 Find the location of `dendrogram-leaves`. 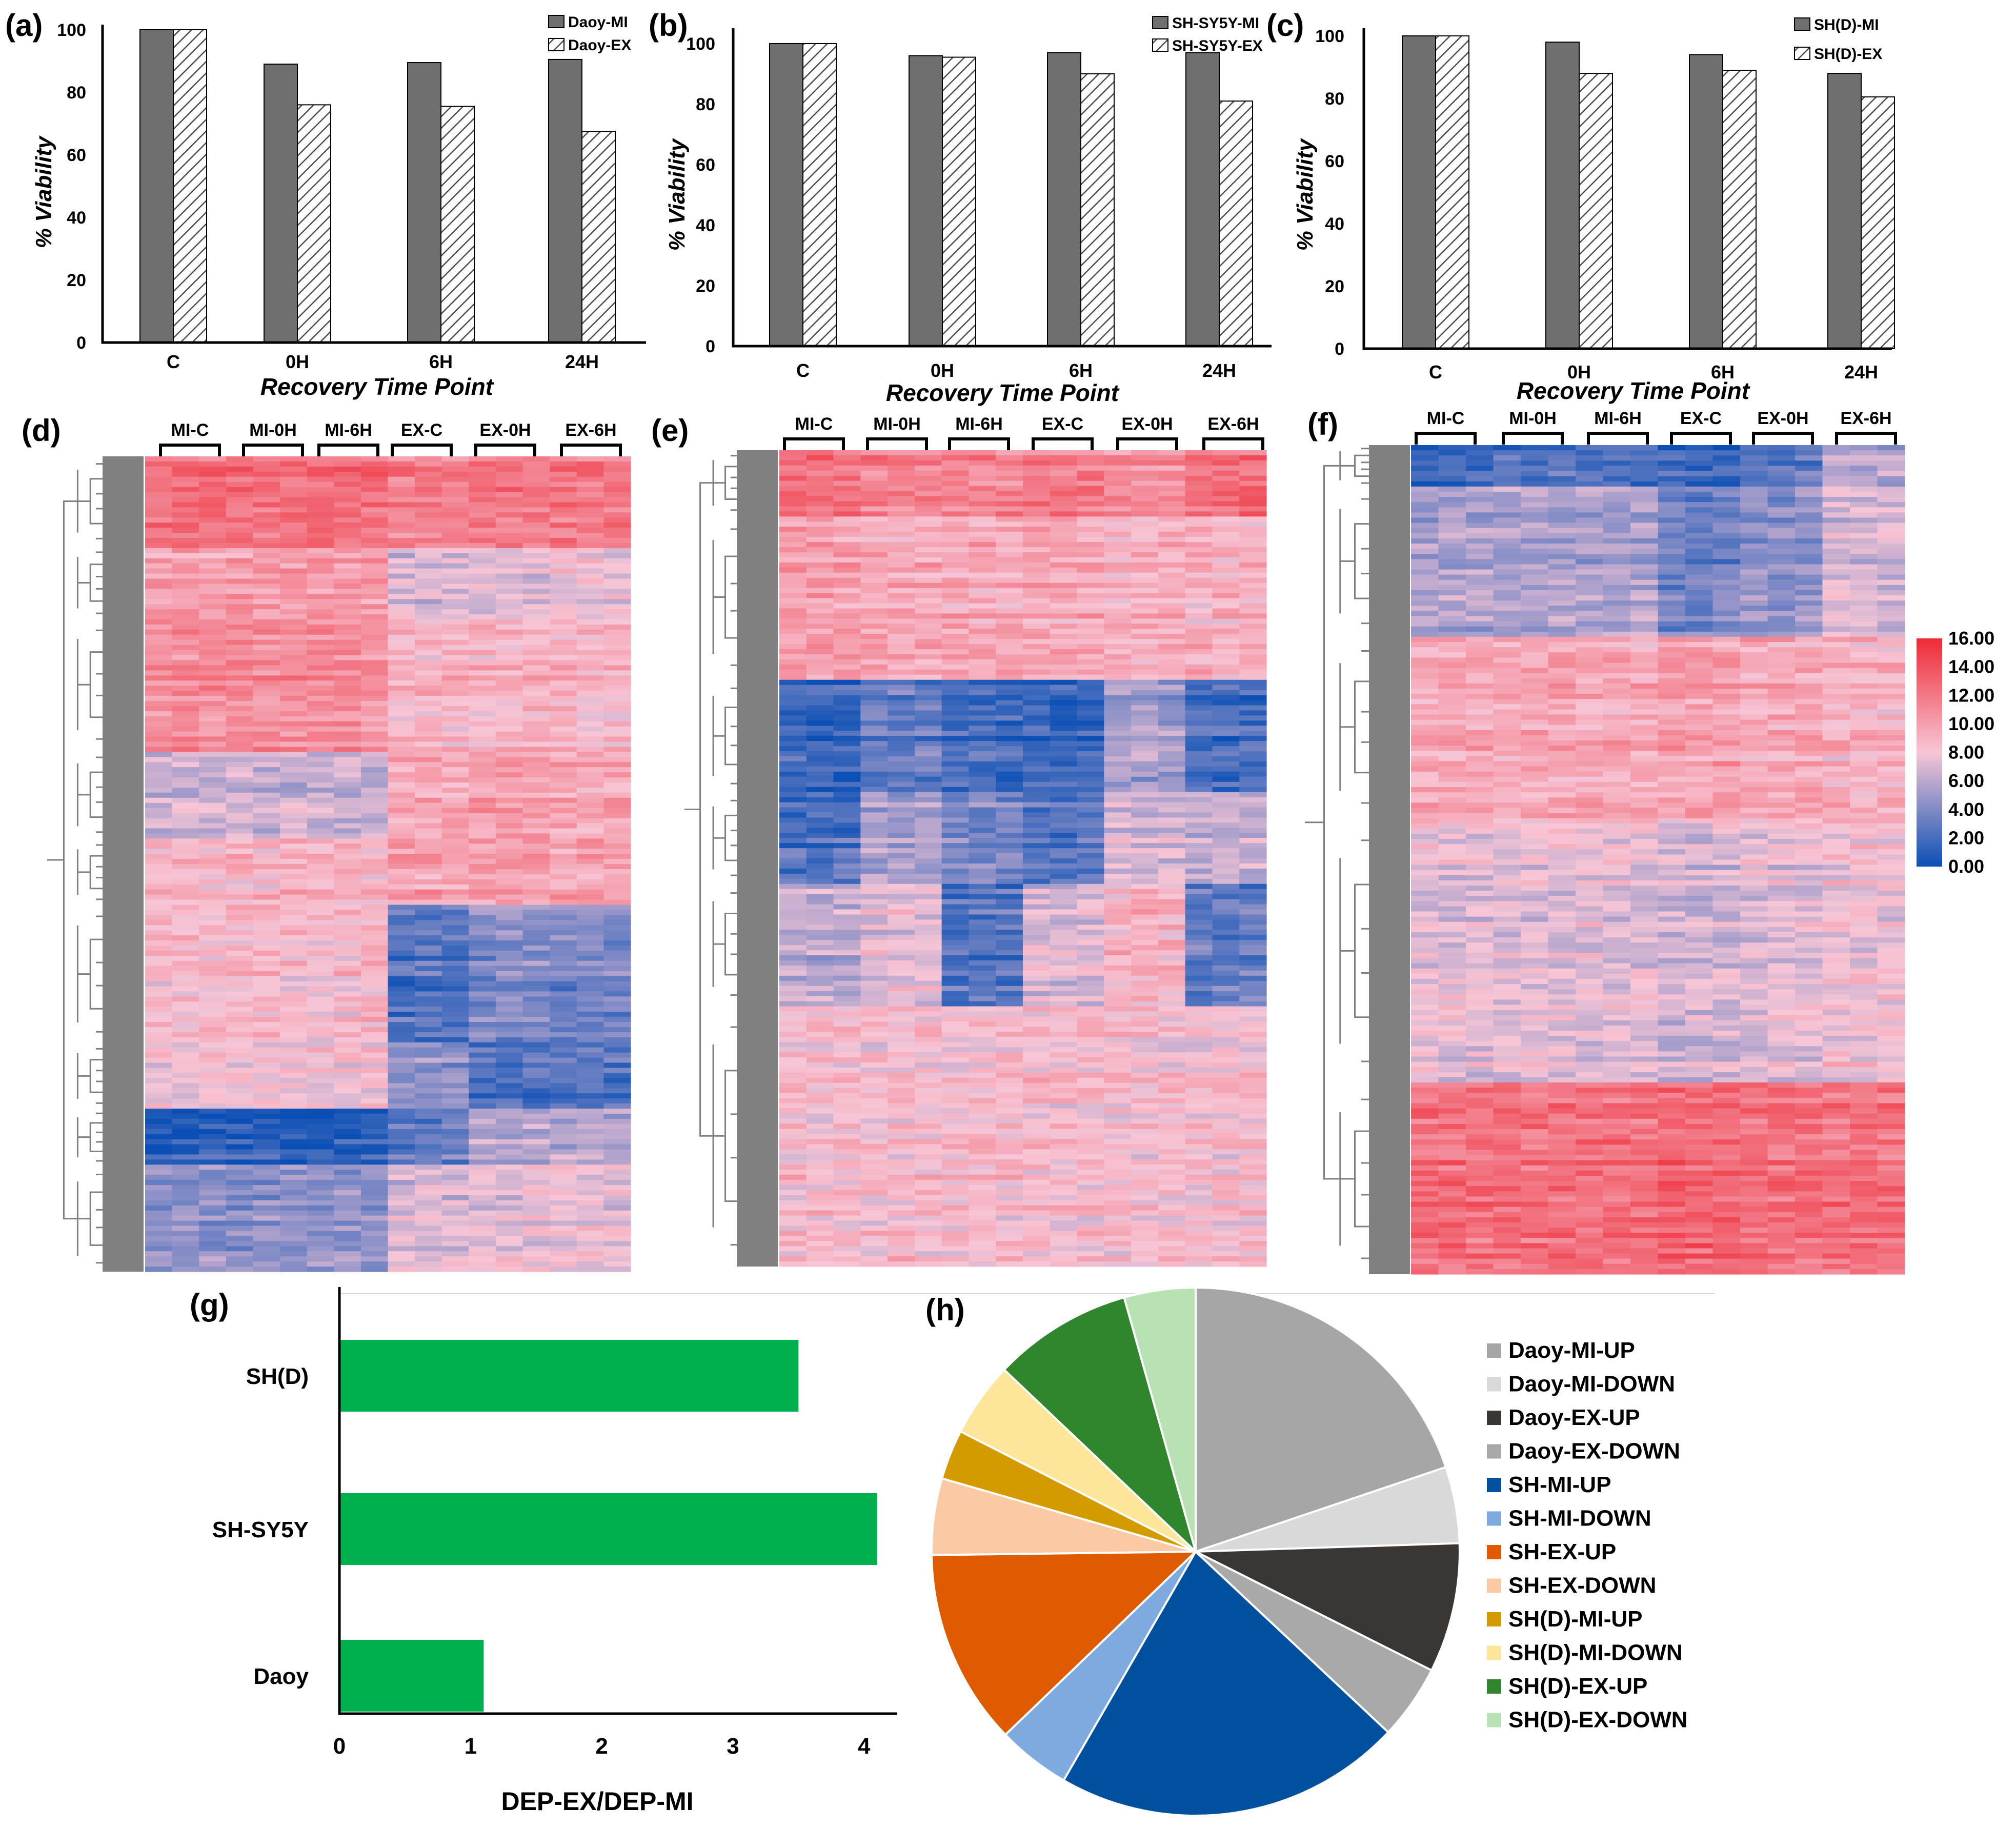

dendrogram-leaves is located at coordinates (757, 859).